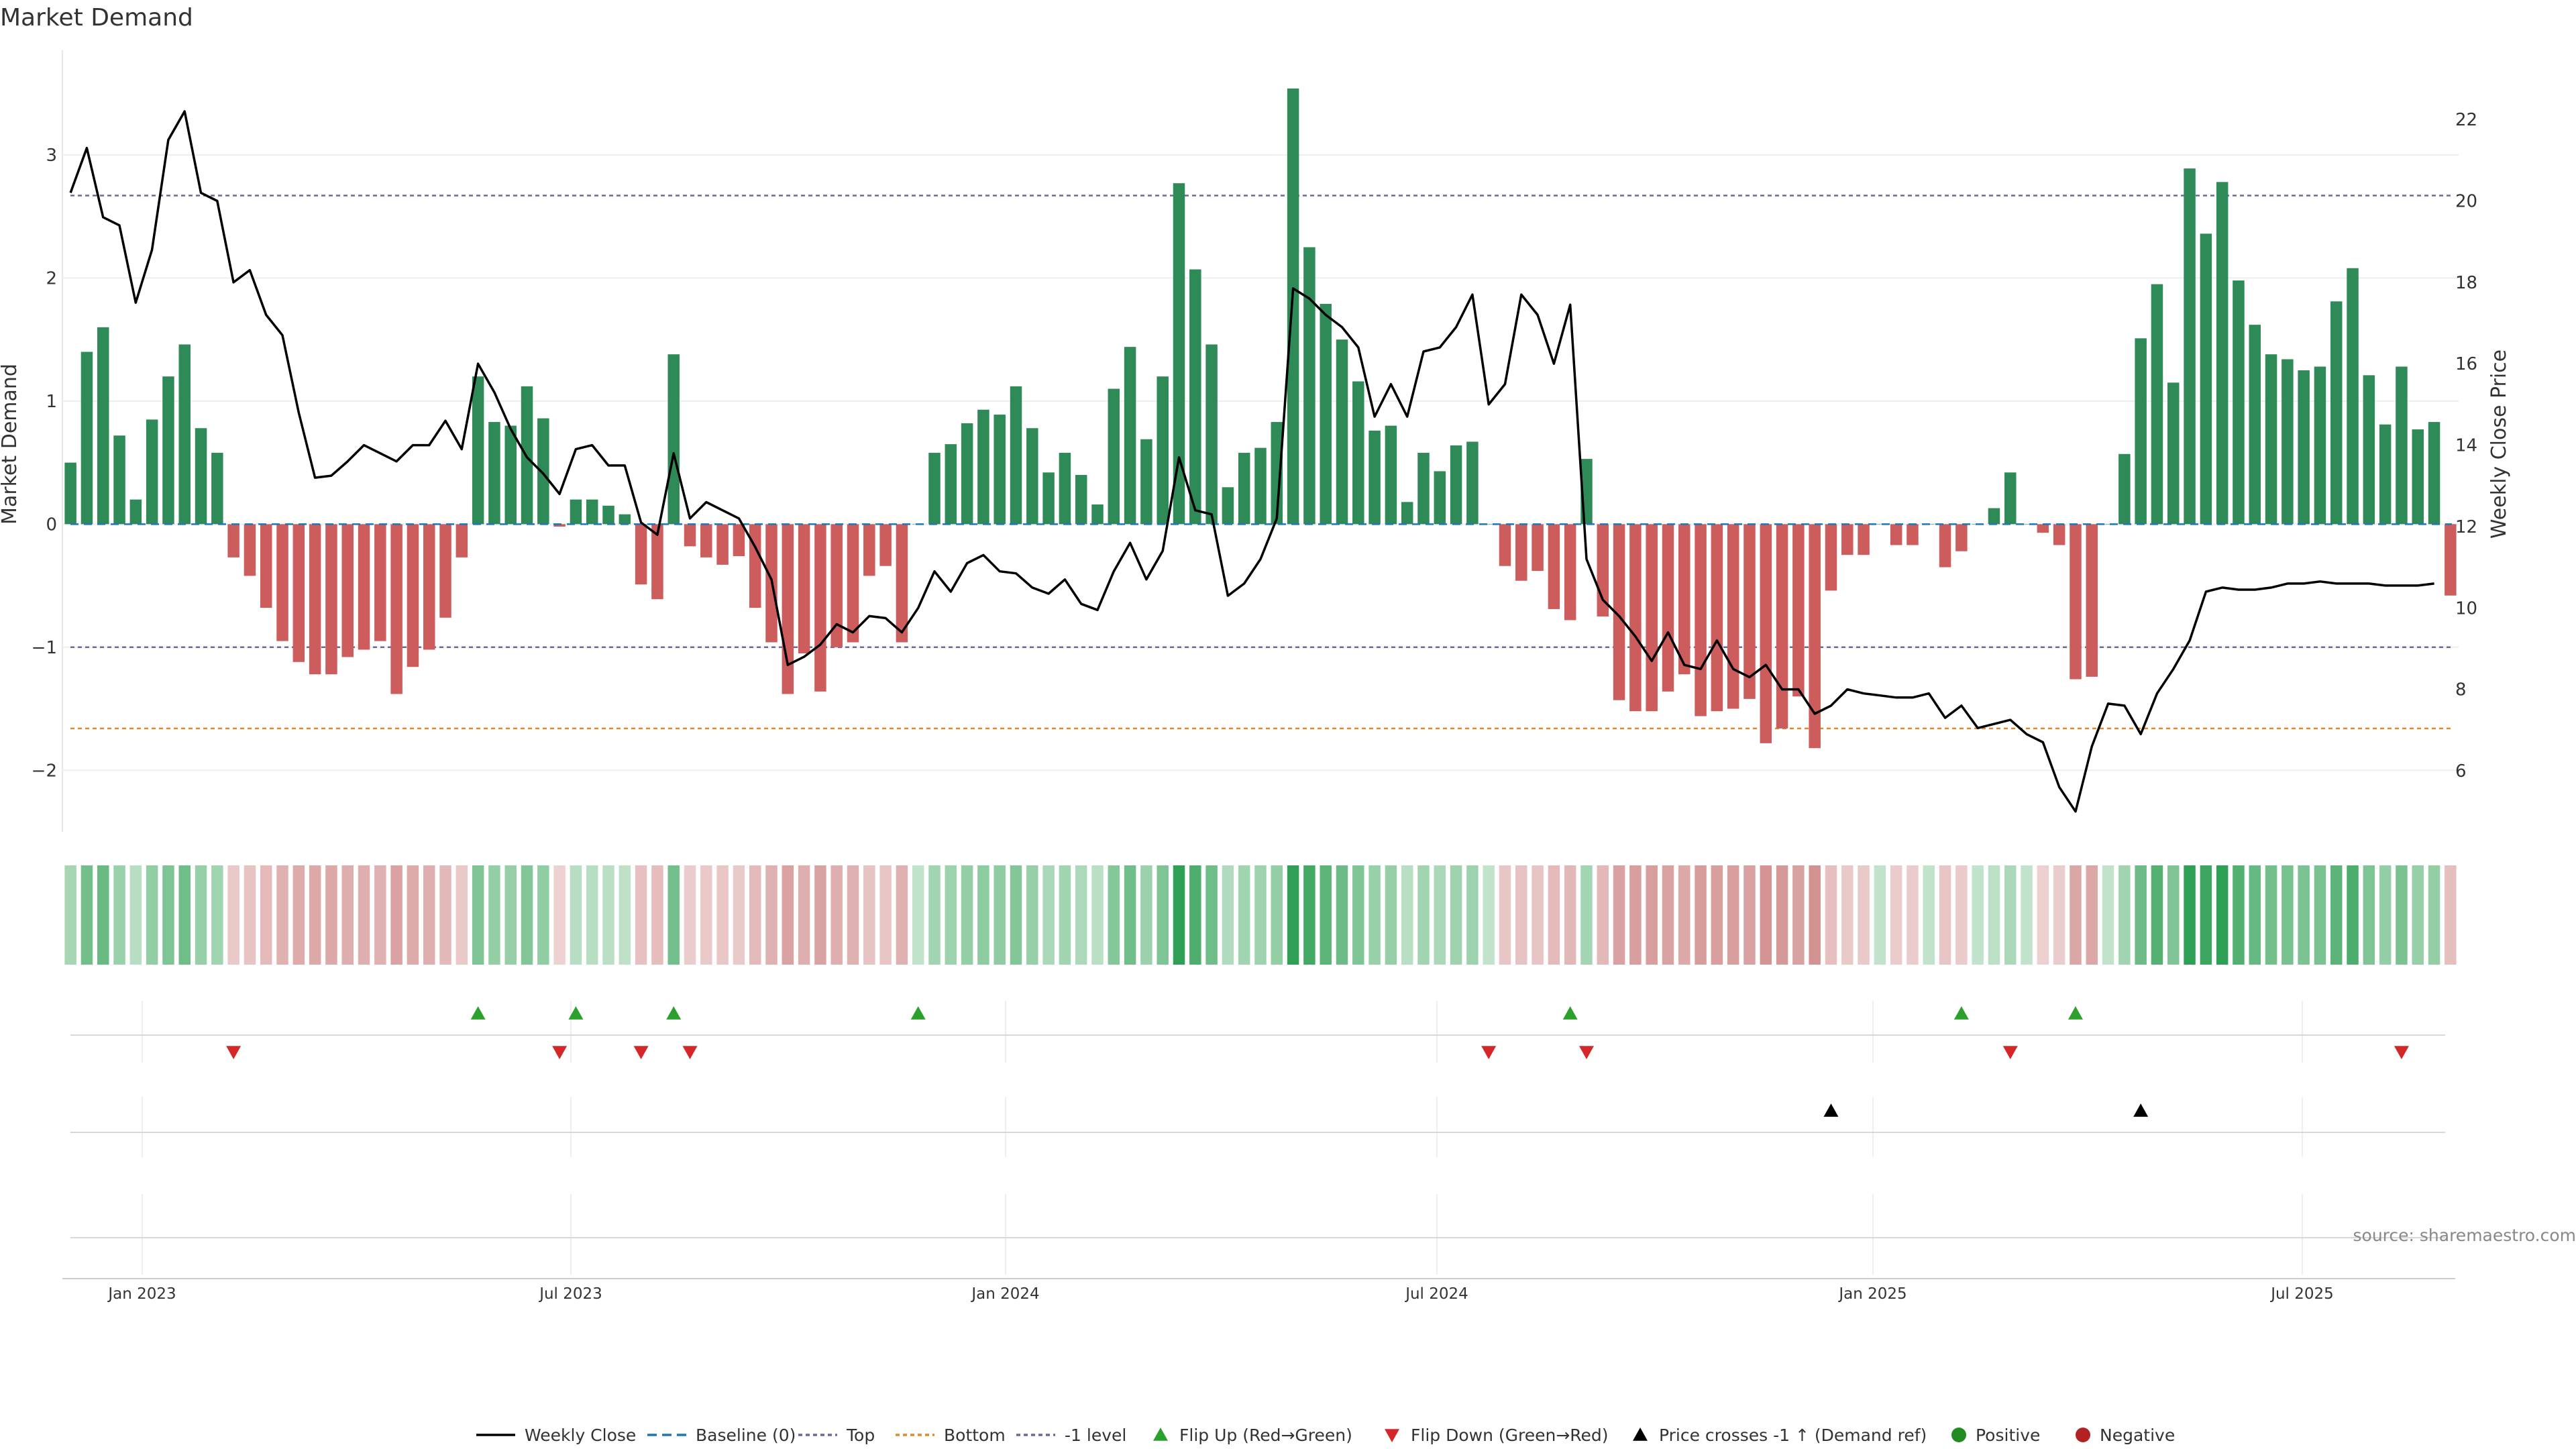  I want to click on x-tick-label: Jul 2025, so click(2301, 1294).